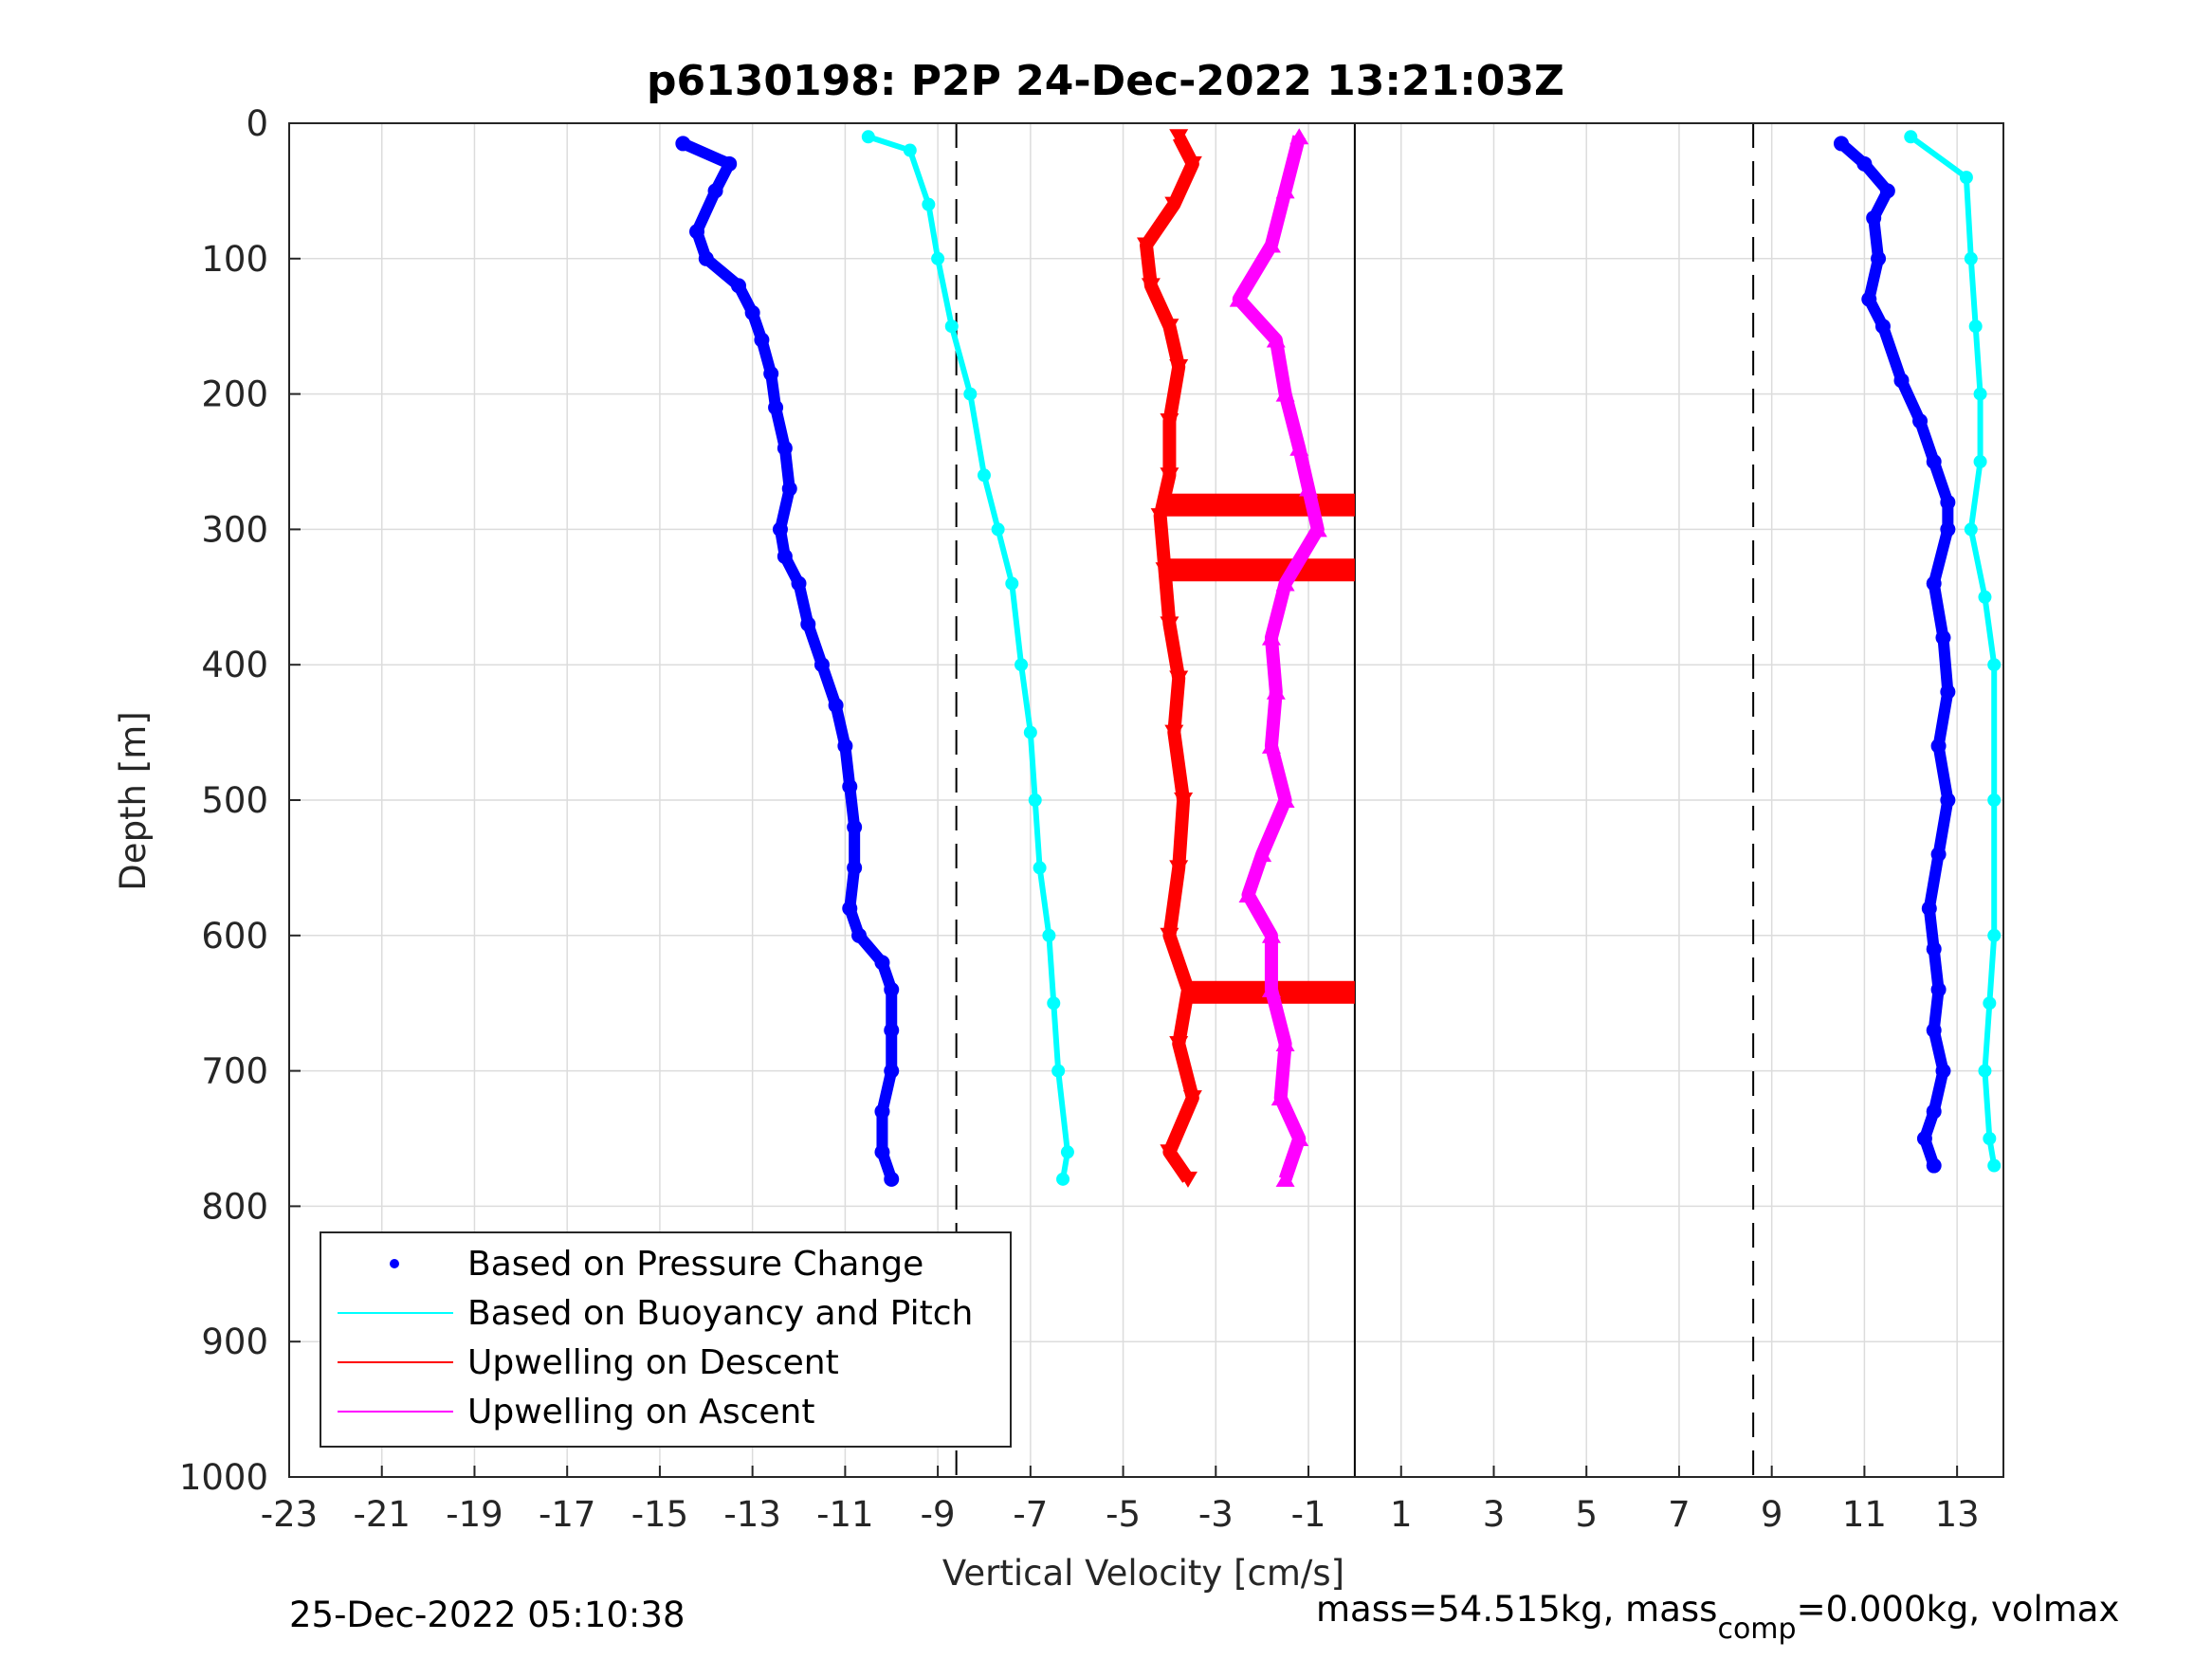  I want to click on y-axis-label: Depth [m], so click(133, 800).